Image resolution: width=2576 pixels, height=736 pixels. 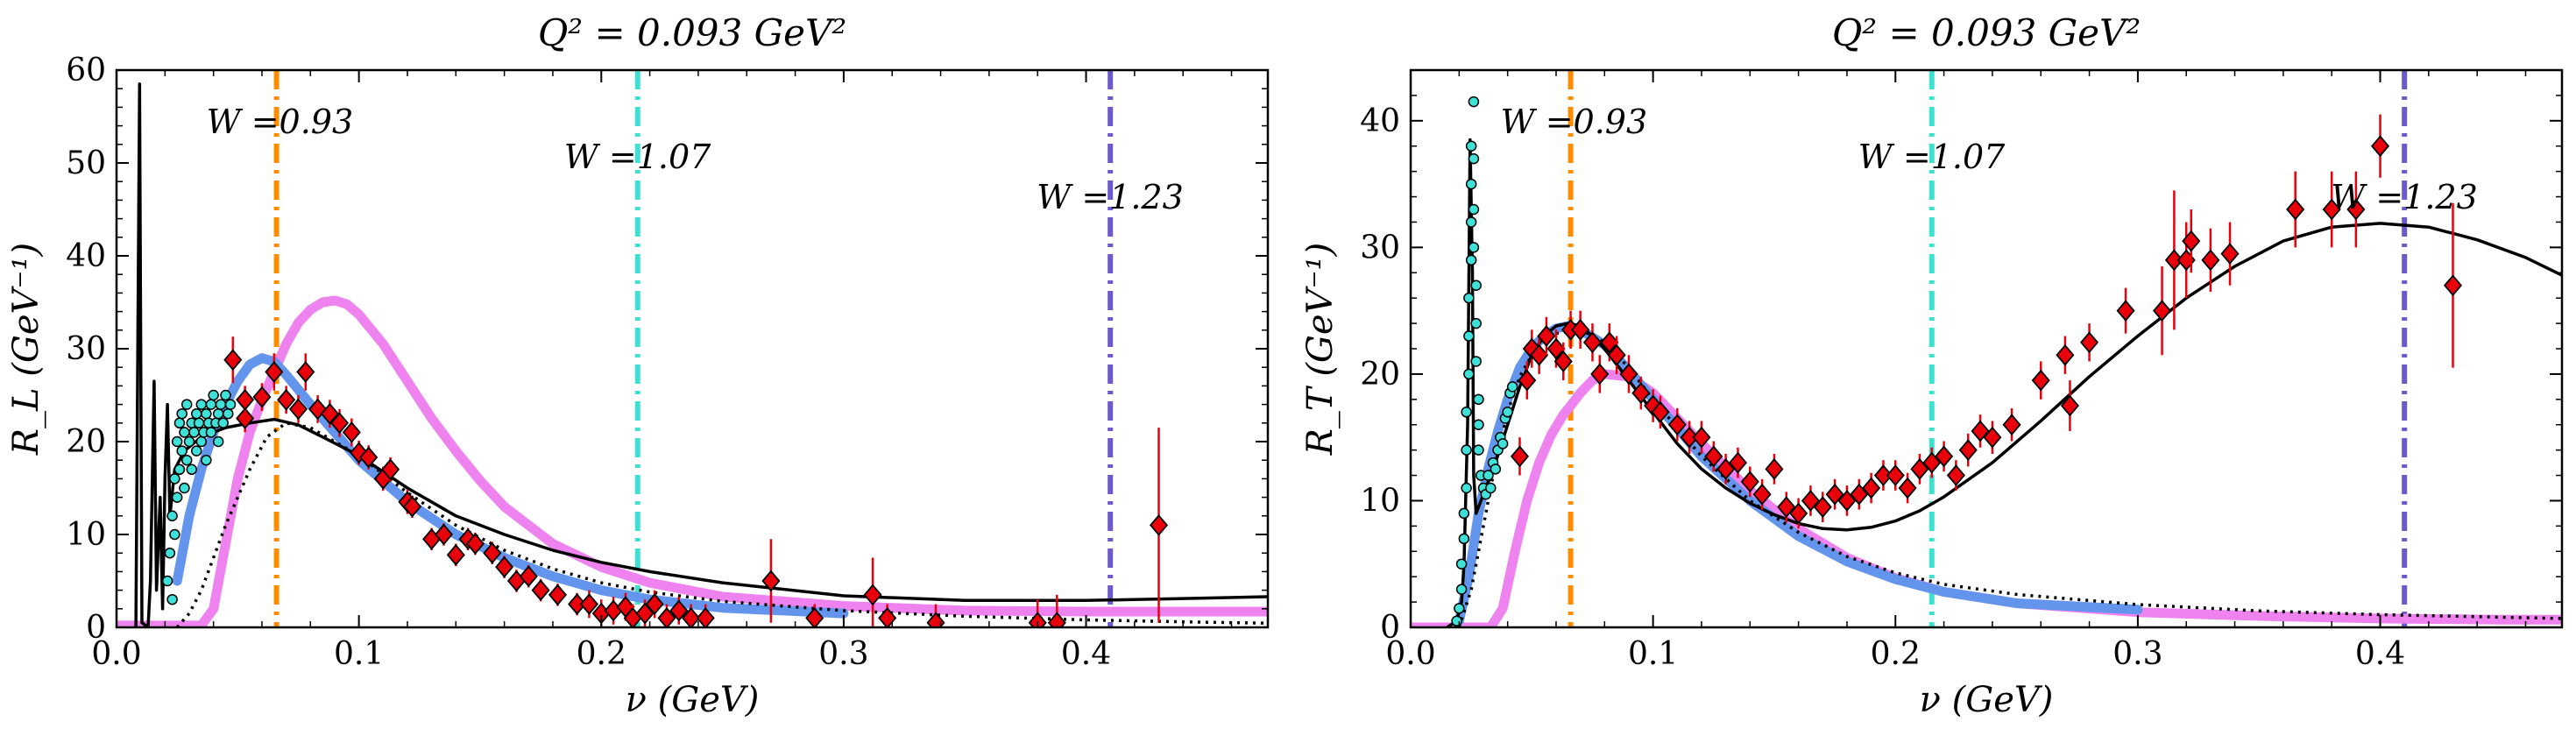 What do you see at coordinates (116, 654) in the screenshot?
I see `left-xtick-label-0: 0.0` at bounding box center [116, 654].